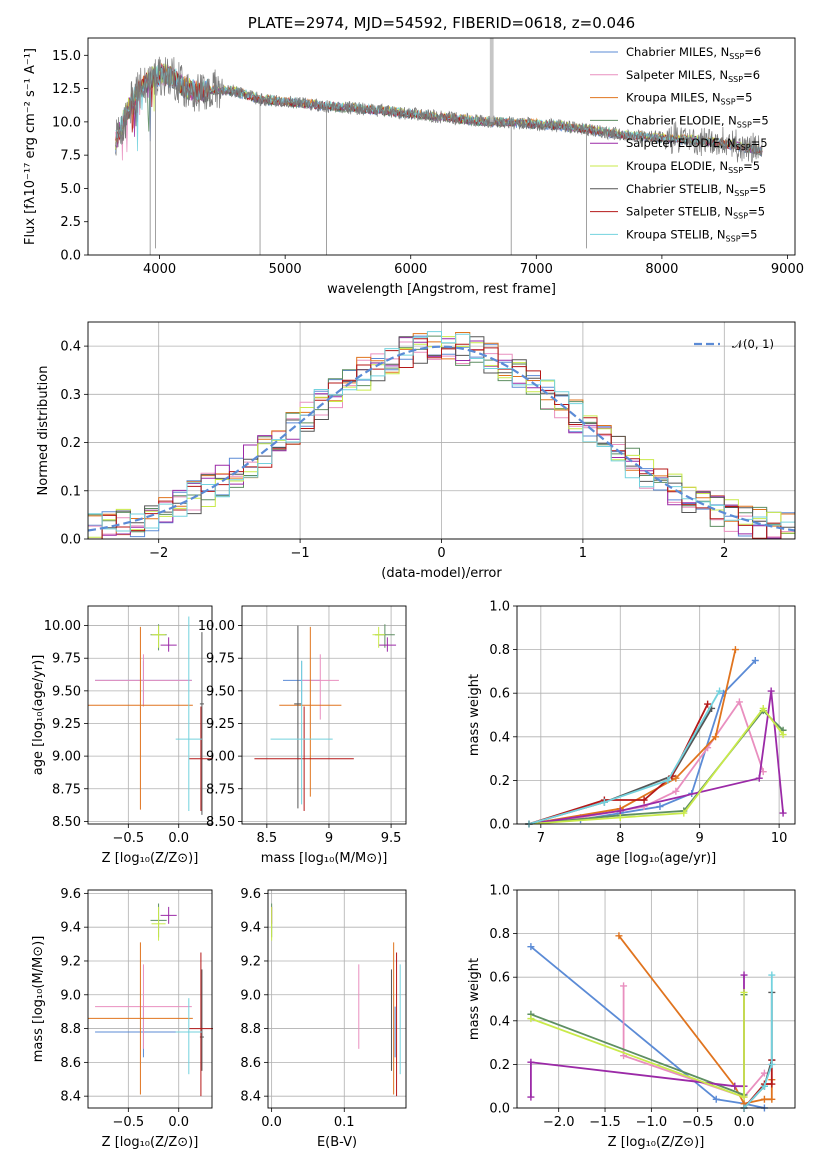 This screenshot has width=819, height=1170. What do you see at coordinates (439, 146) in the screenshot?
I see `spectra-group` at bounding box center [439, 146].